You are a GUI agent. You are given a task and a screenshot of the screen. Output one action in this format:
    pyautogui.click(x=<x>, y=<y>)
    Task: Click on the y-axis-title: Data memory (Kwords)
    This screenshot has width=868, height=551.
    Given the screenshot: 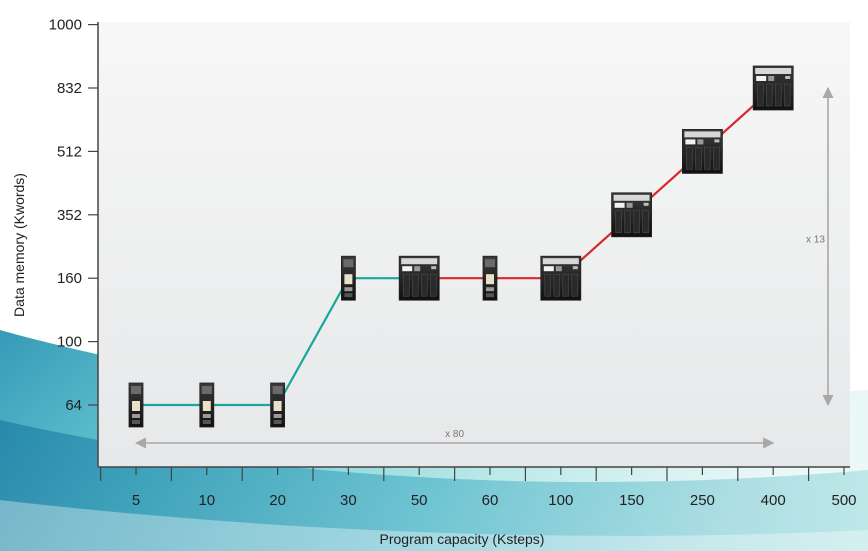 What is the action you would take?
    pyautogui.click(x=19, y=245)
    